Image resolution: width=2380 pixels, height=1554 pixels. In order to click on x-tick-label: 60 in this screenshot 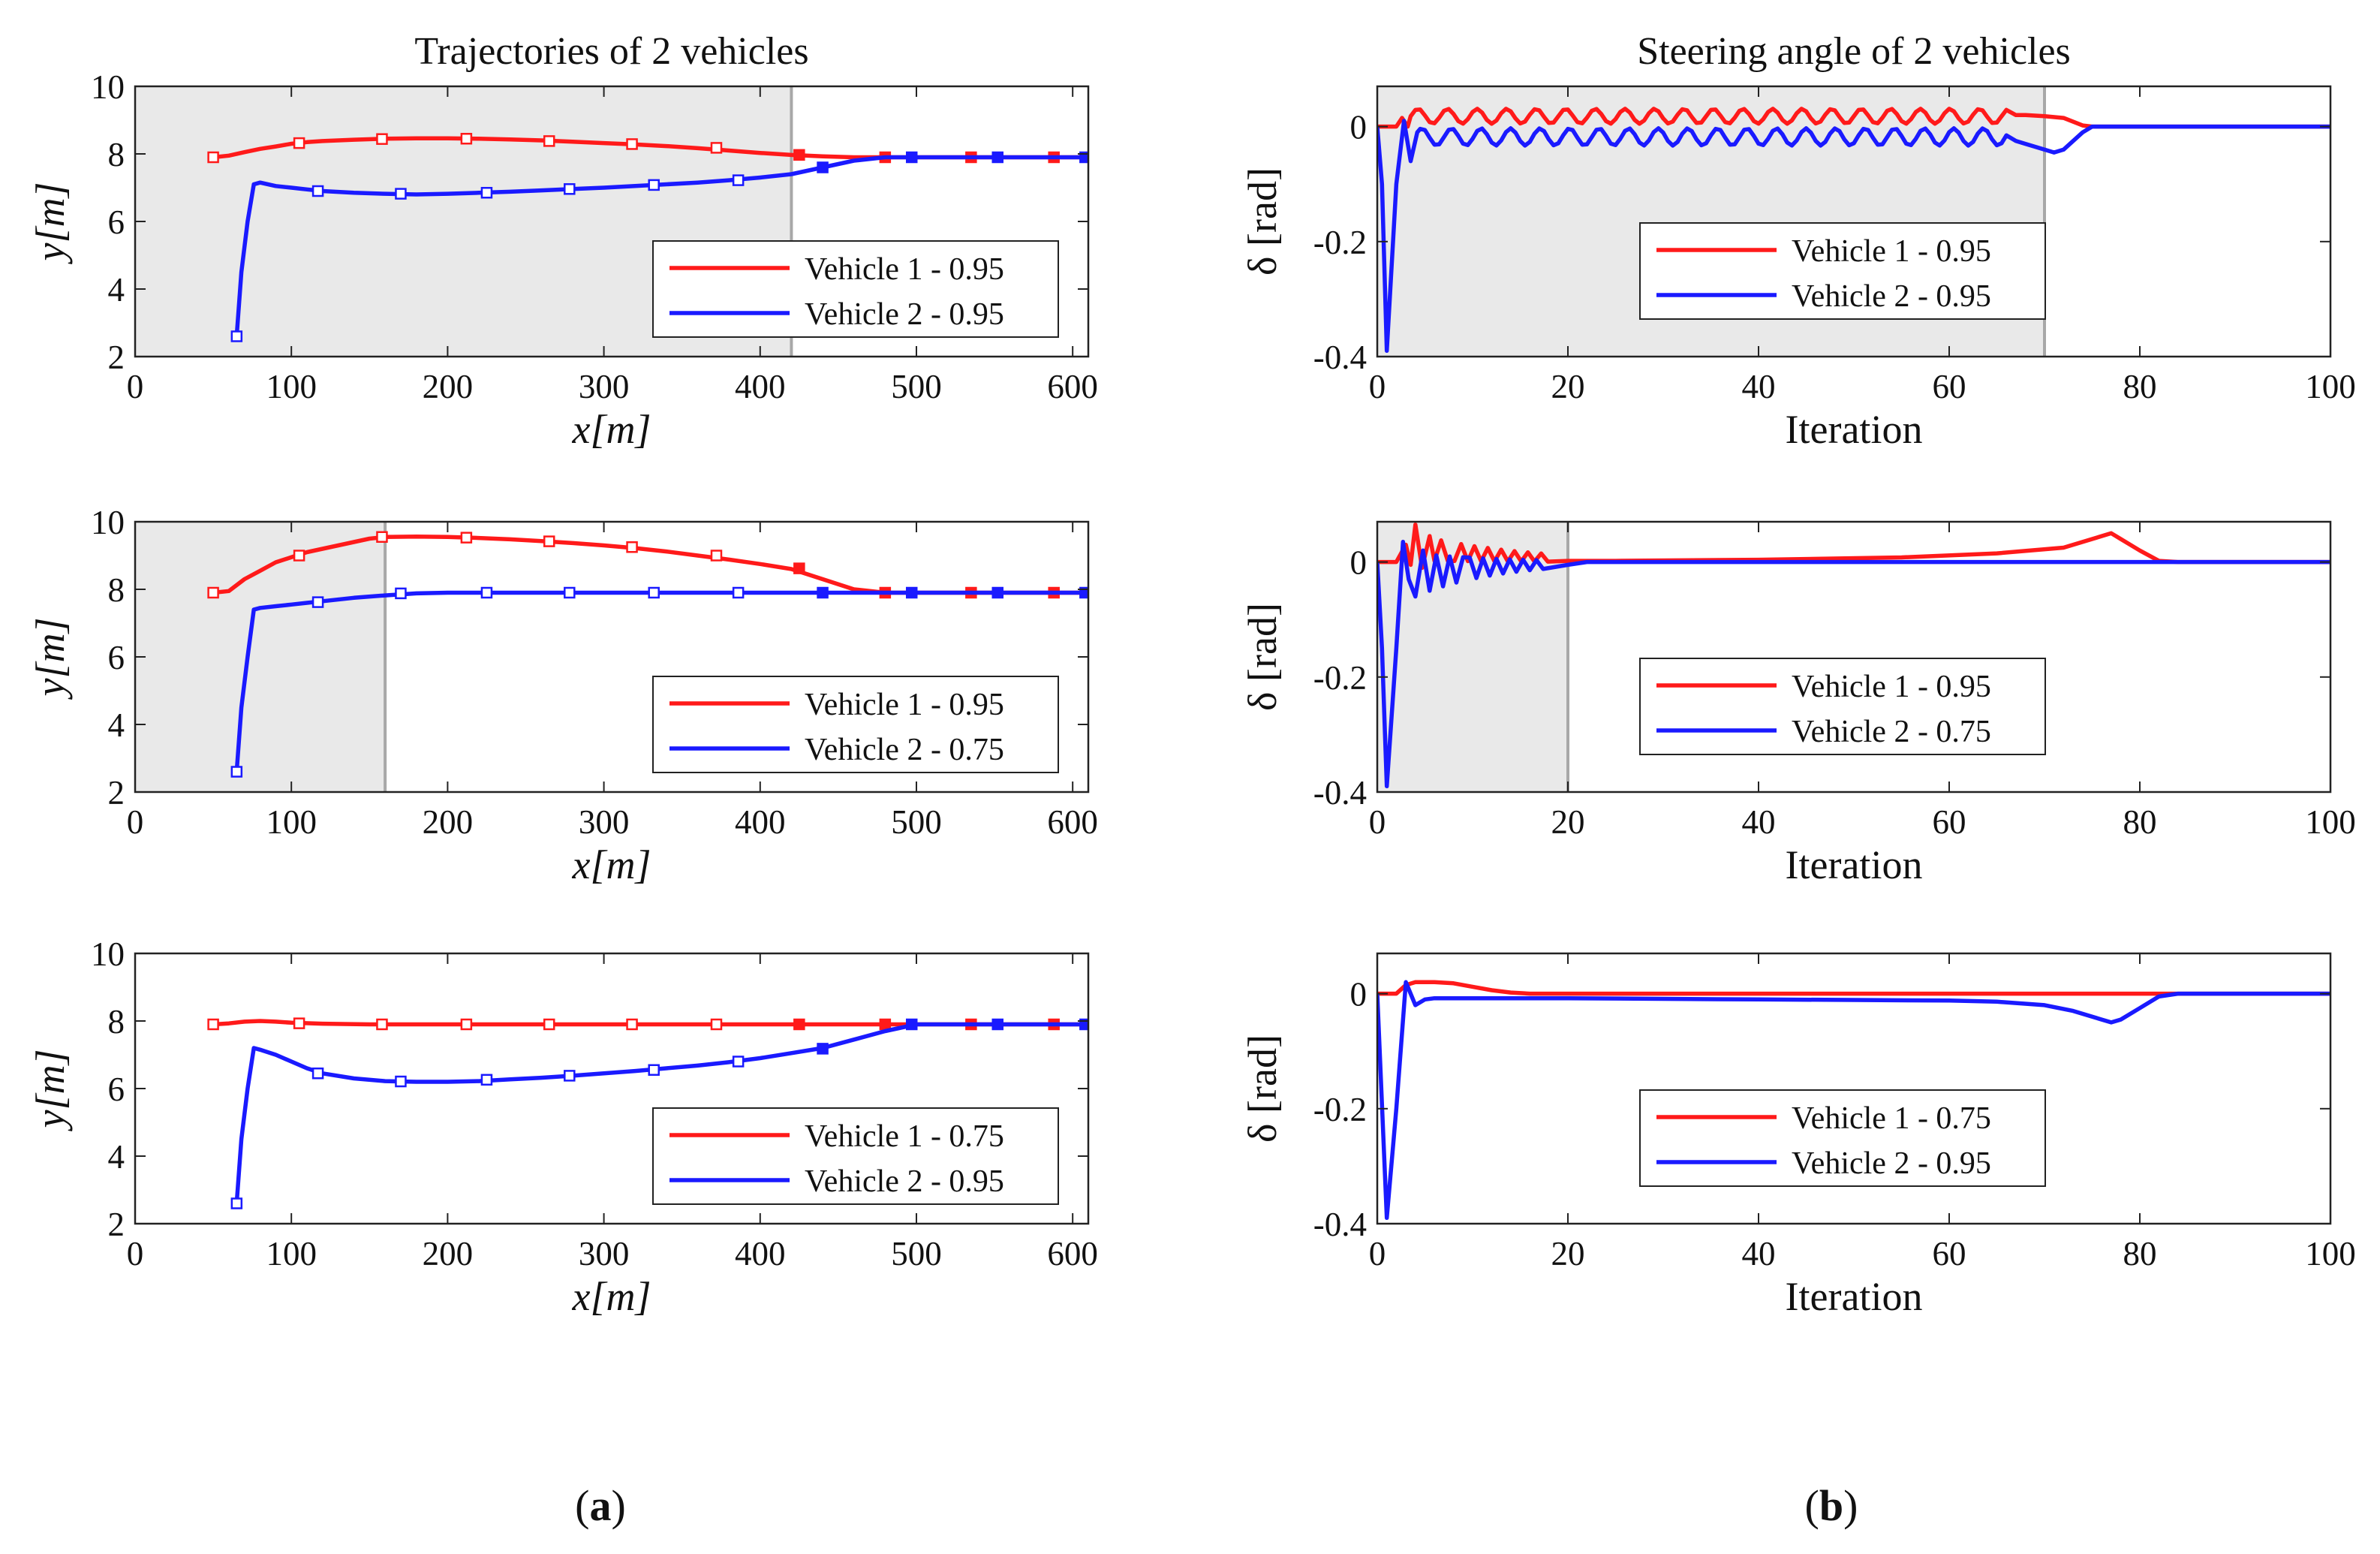, I will do `click(1949, 386)`.